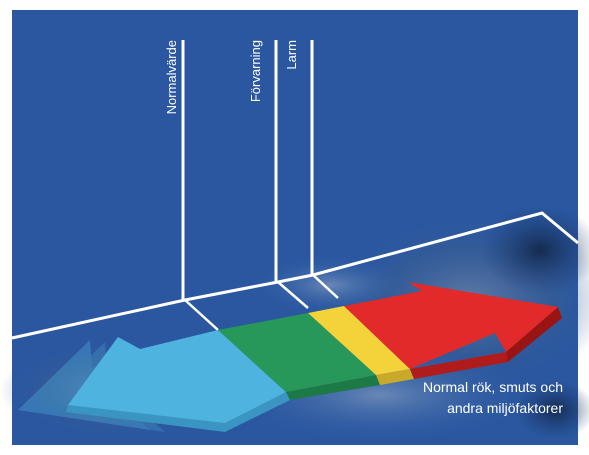 This screenshot has width=589, height=455. What do you see at coordinates (451, 325) in the screenshot?
I see `arrow-segment-red` at bounding box center [451, 325].